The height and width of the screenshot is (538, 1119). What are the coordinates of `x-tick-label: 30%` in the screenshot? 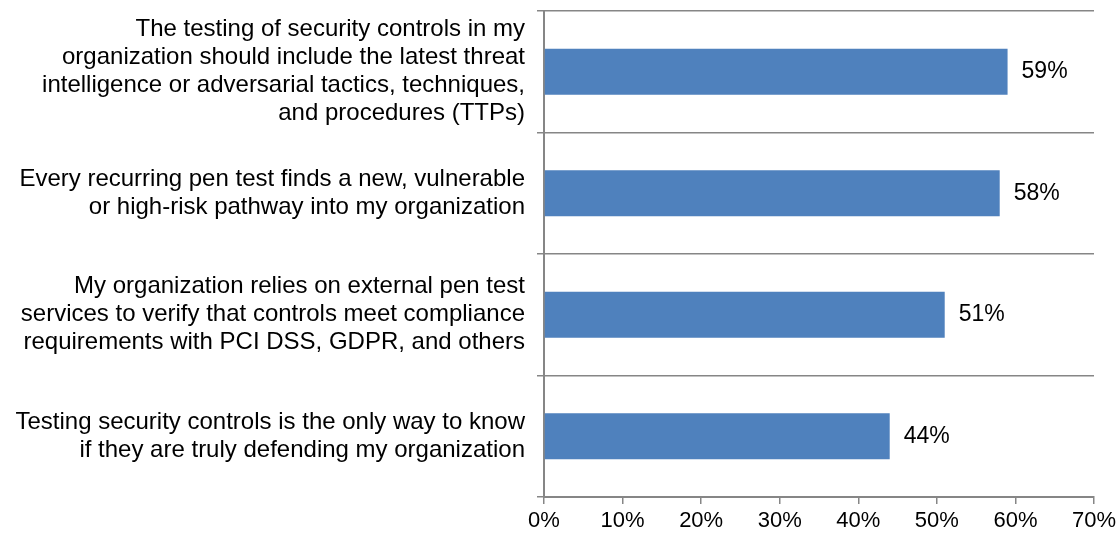 It's located at (779, 520).